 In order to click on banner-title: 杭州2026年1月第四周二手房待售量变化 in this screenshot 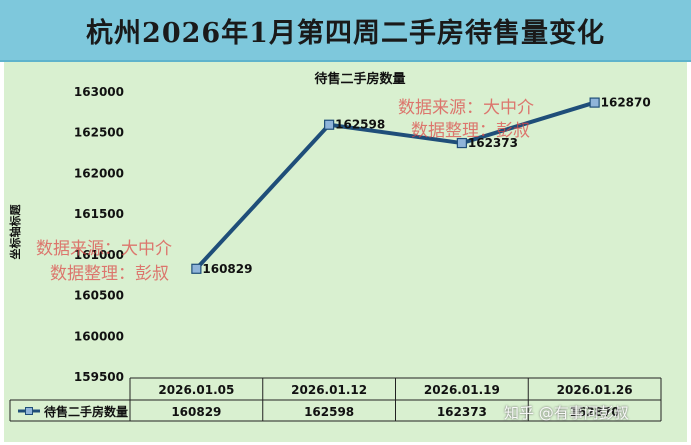, I will do `click(345, 33)`.